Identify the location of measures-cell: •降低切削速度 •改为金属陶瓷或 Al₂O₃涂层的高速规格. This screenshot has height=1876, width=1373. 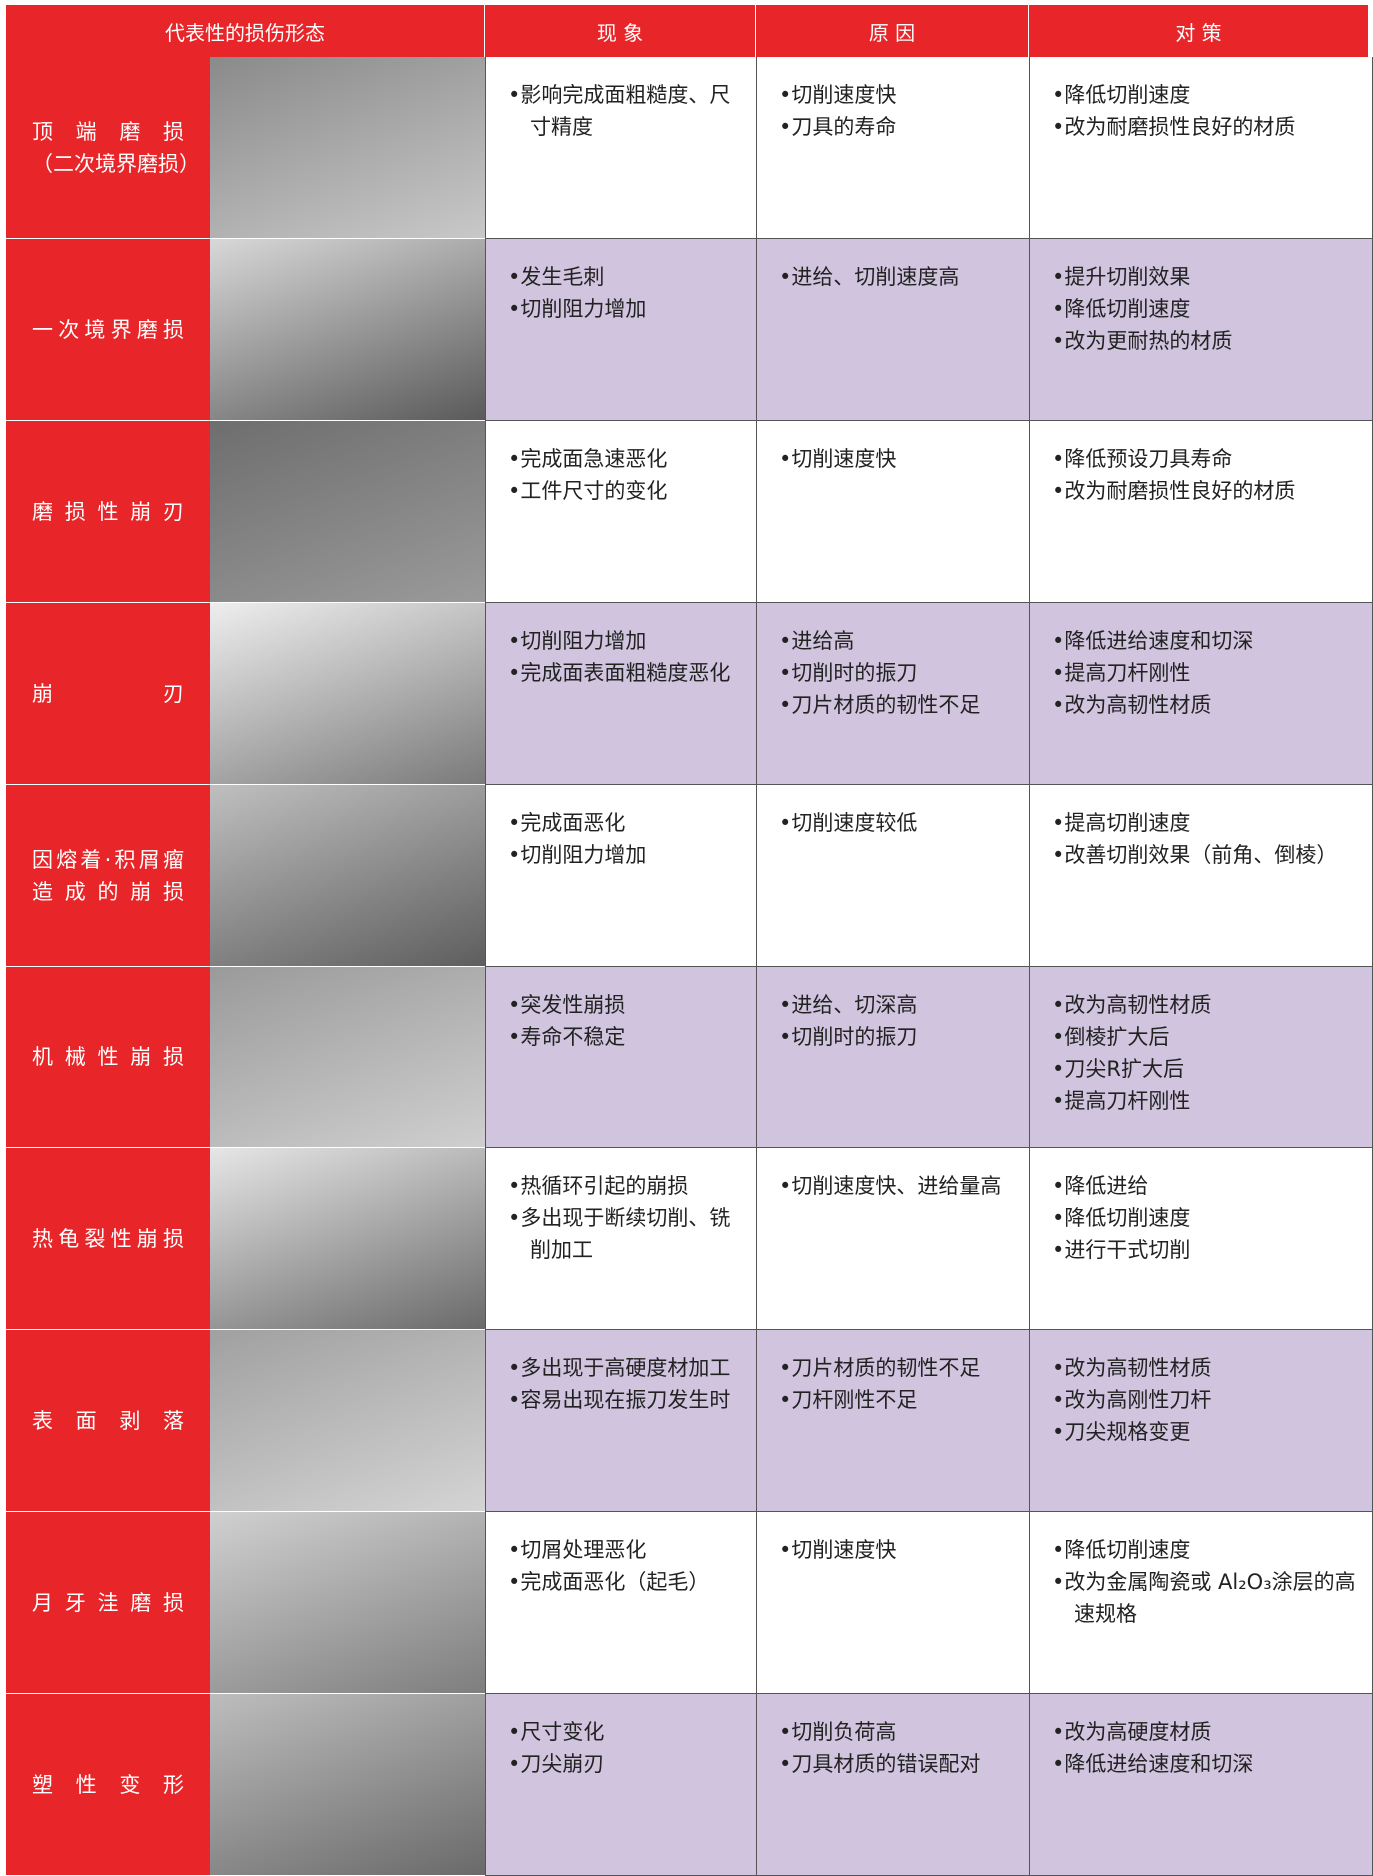
(1201, 1603).